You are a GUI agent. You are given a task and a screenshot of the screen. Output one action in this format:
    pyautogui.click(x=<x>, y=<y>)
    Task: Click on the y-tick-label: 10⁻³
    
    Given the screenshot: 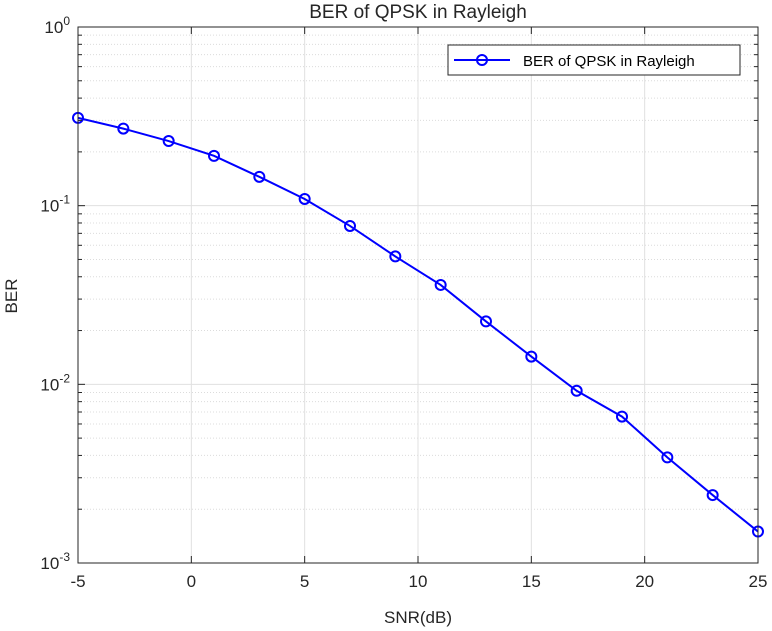 What is the action you would take?
    pyautogui.click(x=55, y=561)
    